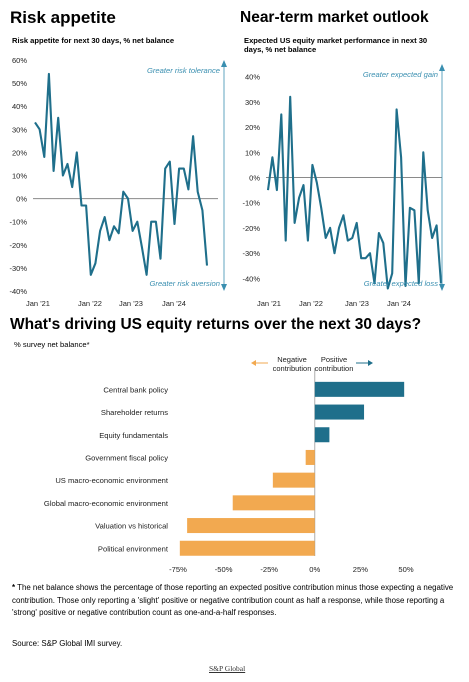 The image size is (469, 682). What do you see at coordinates (185, 283) in the screenshot?
I see `annotation-bottom: Greater risk aversion` at bounding box center [185, 283].